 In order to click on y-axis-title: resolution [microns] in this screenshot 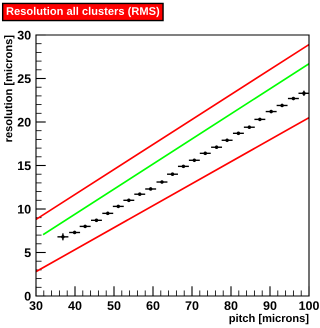, I will do `click(9, 89)`.